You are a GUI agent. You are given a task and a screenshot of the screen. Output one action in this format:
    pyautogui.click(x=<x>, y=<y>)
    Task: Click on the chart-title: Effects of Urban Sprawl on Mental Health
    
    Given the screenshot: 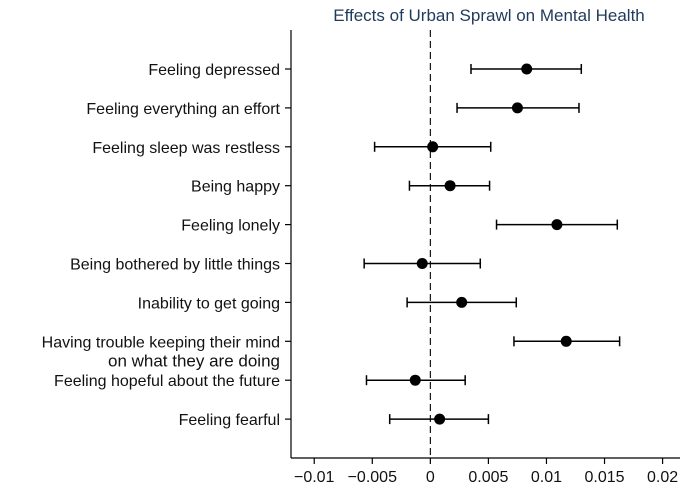 What is the action you would take?
    pyautogui.click(x=489, y=15)
    